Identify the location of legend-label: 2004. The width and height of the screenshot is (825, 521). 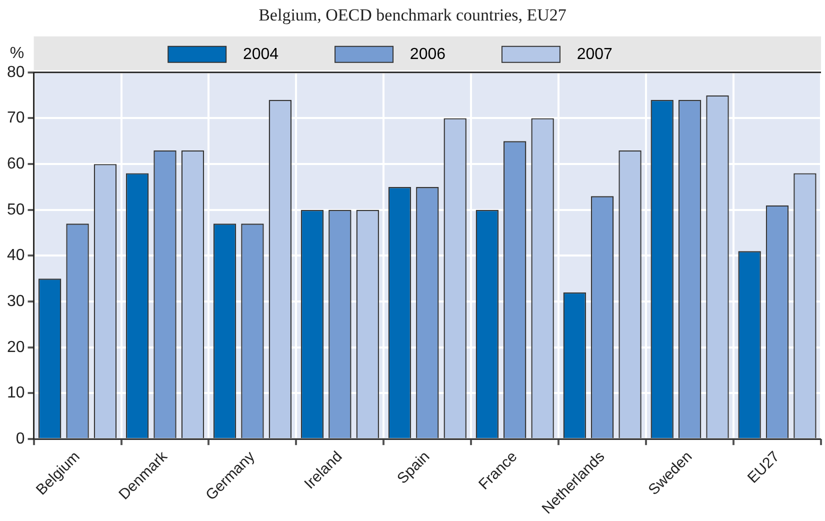
(279, 54).